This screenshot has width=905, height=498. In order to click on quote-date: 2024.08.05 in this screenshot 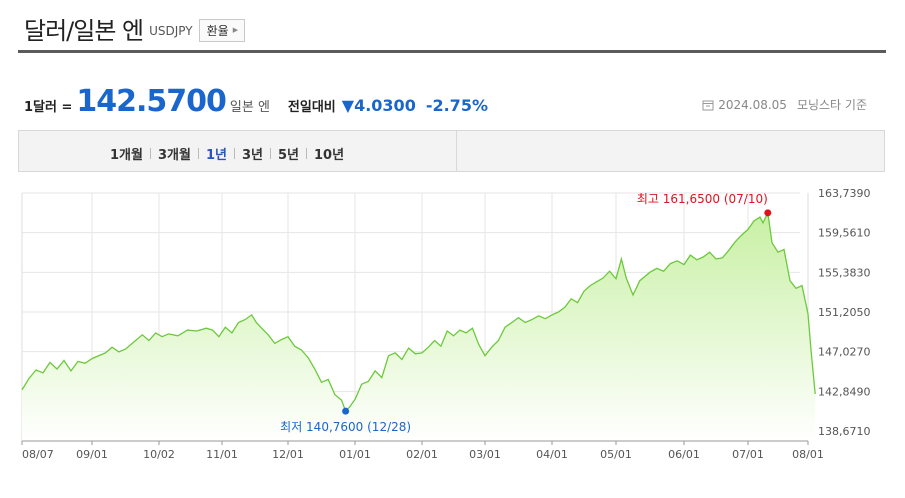, I will do `click(752, 104)`.